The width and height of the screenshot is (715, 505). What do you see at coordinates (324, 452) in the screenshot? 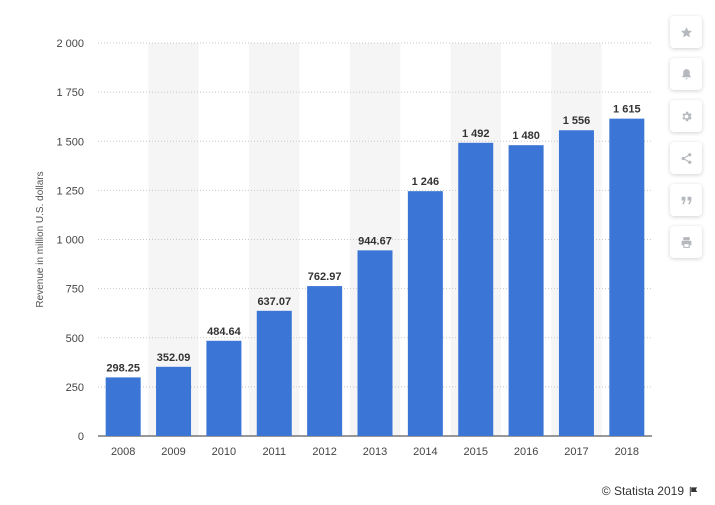
I see `x-tick-label: 2012` at bounding box center [324, 452].